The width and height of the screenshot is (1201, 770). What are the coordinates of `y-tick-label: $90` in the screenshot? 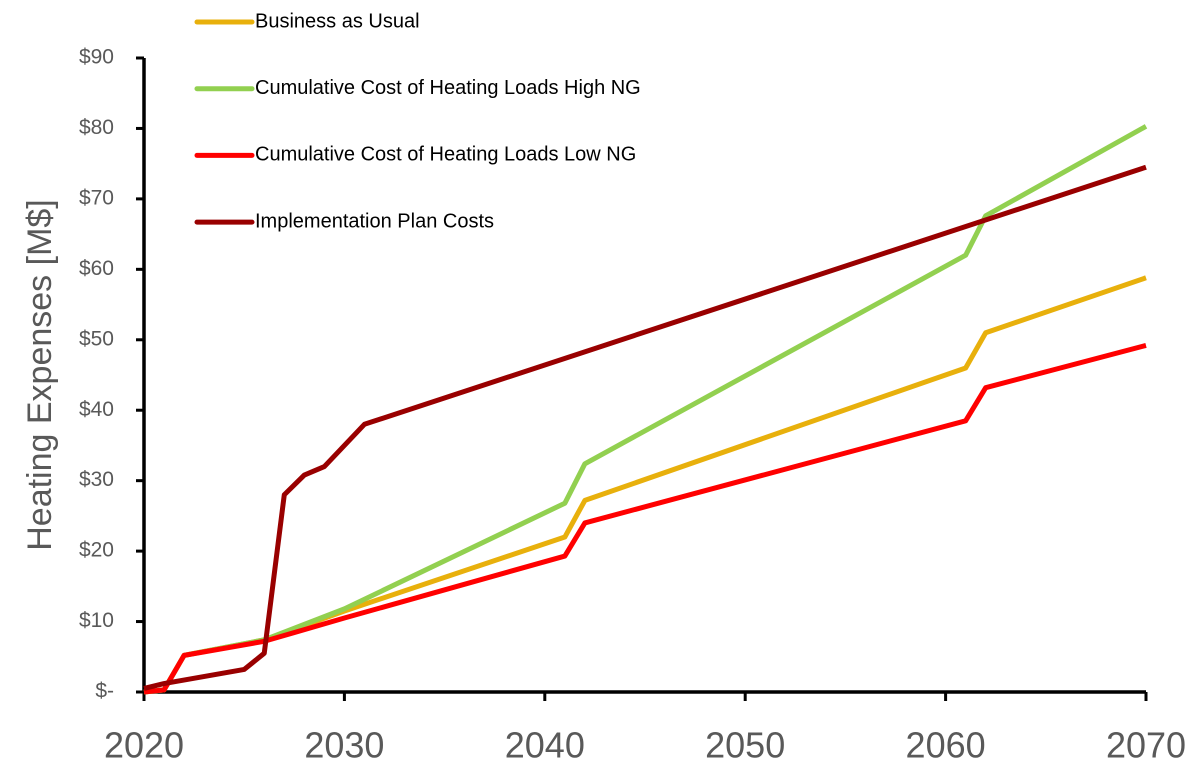 It's located at (96, 57).